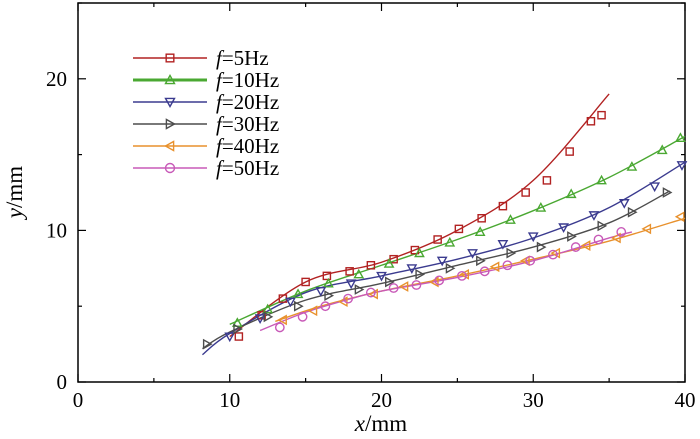 The width and height of the screenshot is (700, 439). Describe the element at coordinates (62, 382) in the screenshot. I see `y-tick-label: 0` at that location.